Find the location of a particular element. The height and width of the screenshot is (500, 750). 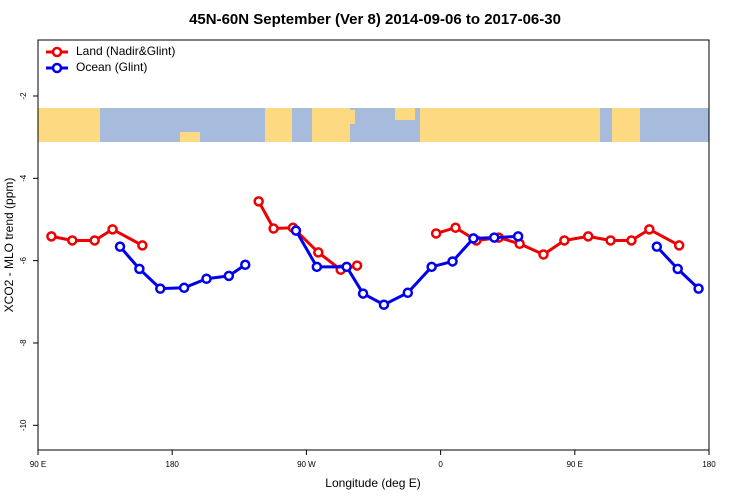

x-tick-label: 90 W is located at coordinates (306, 464).